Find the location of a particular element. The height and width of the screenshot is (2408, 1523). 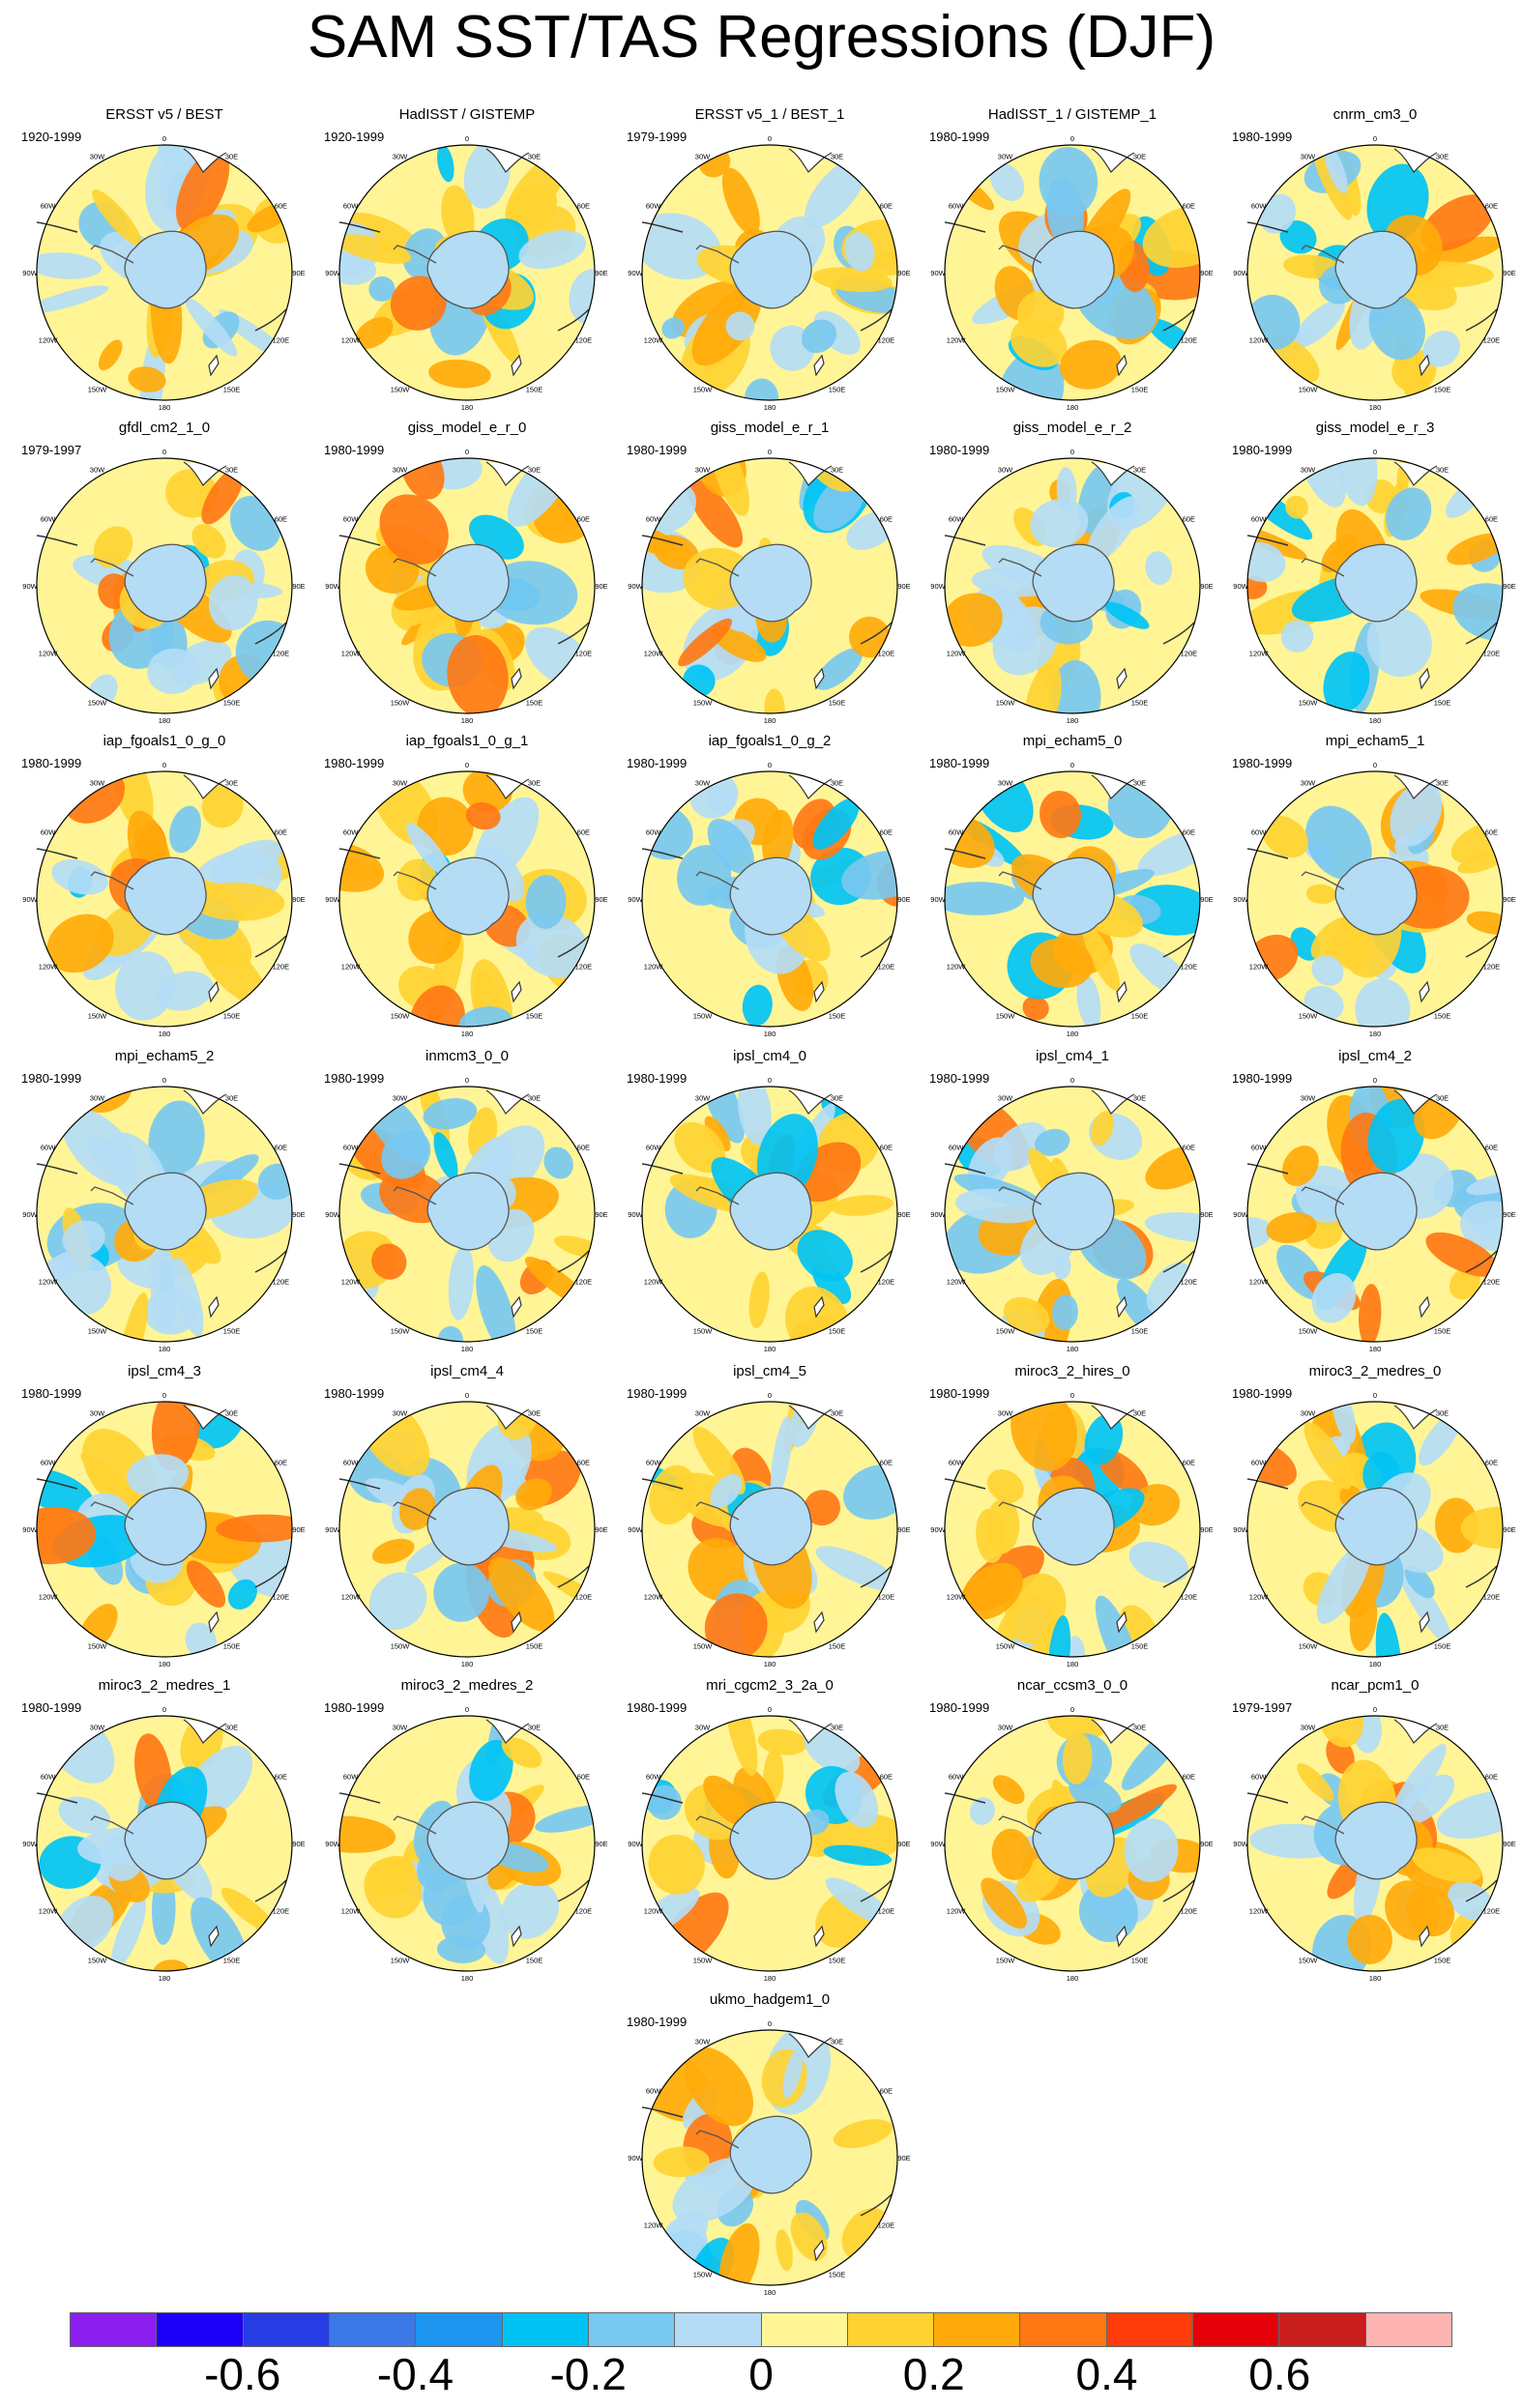

panel-title: giss_model_e_r_2 is located at coordinates (1072, 428).